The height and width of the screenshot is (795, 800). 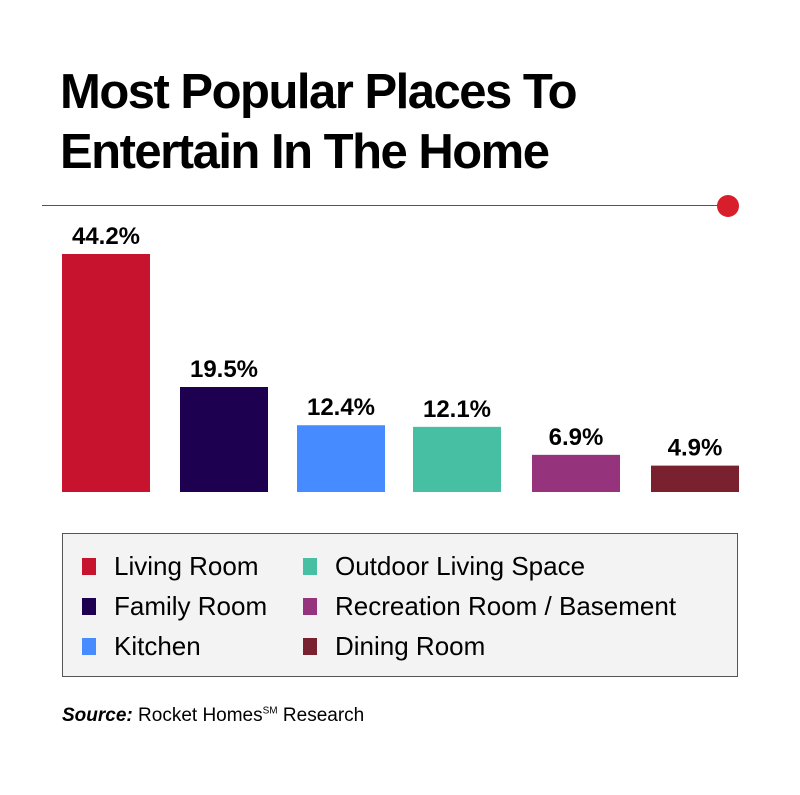 What do you see at coordinates (305, 152) in the screenshot?
I see `title-line-2: Entertain In The Home` at bounding box center [305, 152].